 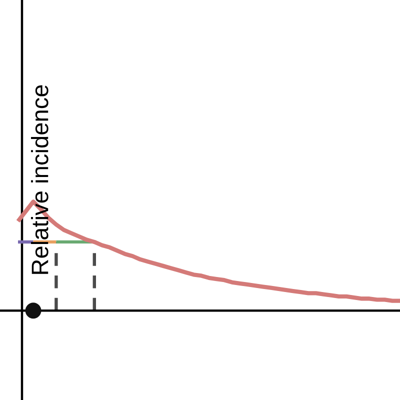 What do you see at coordinates (39, 179) in the screenshot?
I see `y-axis-title: Relative incidence` at bounding box center [39, 179].